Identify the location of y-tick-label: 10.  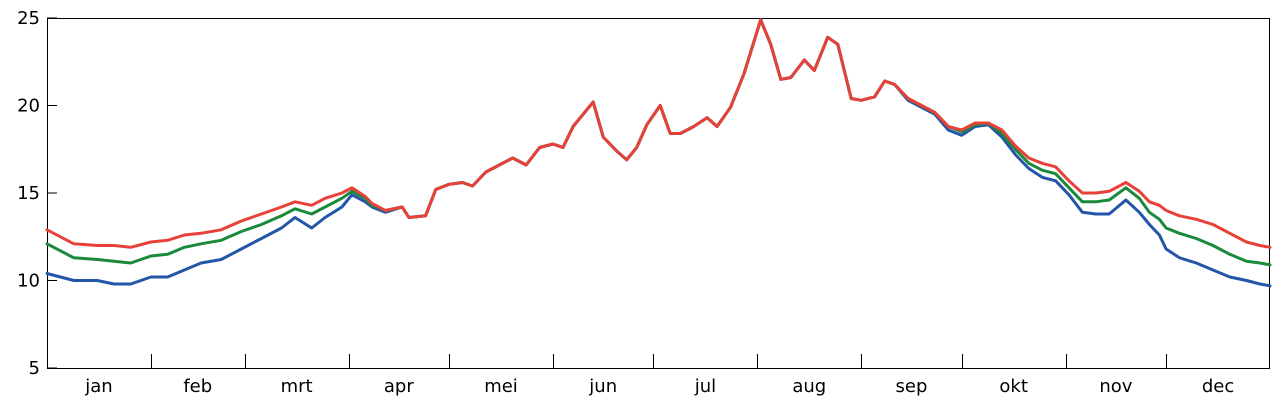
(28, 281).